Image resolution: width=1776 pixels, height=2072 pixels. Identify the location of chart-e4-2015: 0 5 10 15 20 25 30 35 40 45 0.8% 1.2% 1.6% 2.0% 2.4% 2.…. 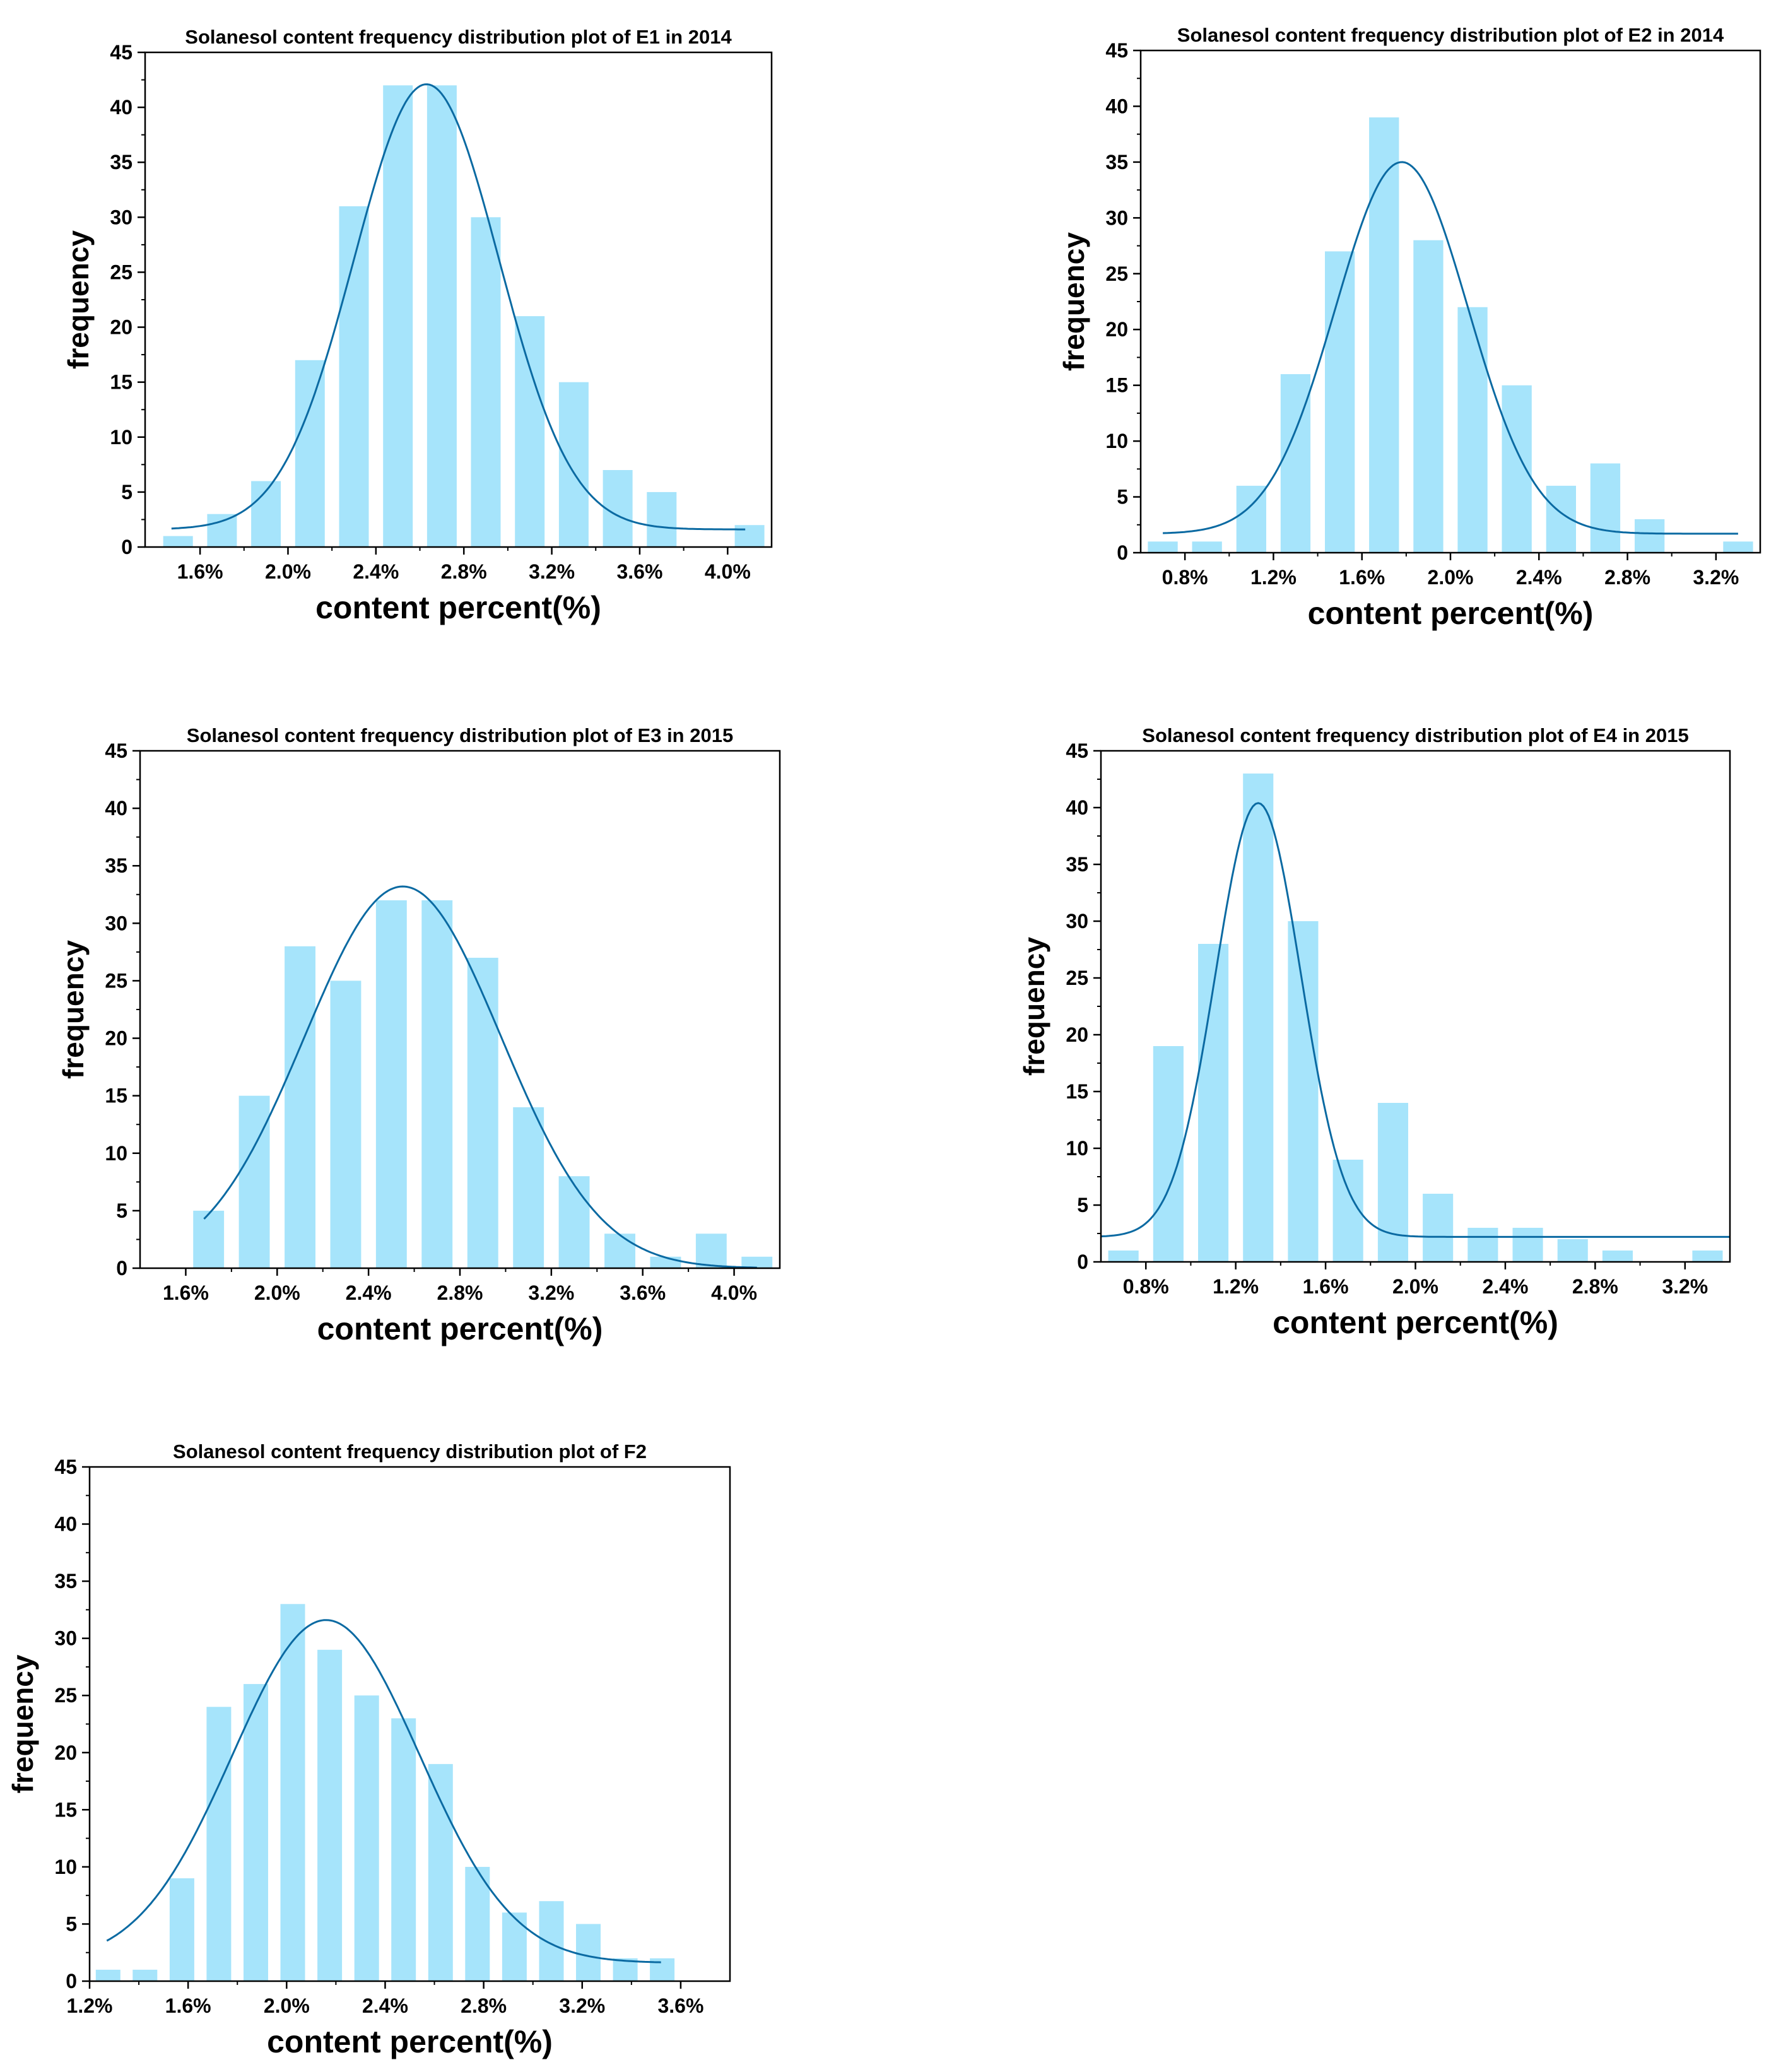
(1374, 1032).